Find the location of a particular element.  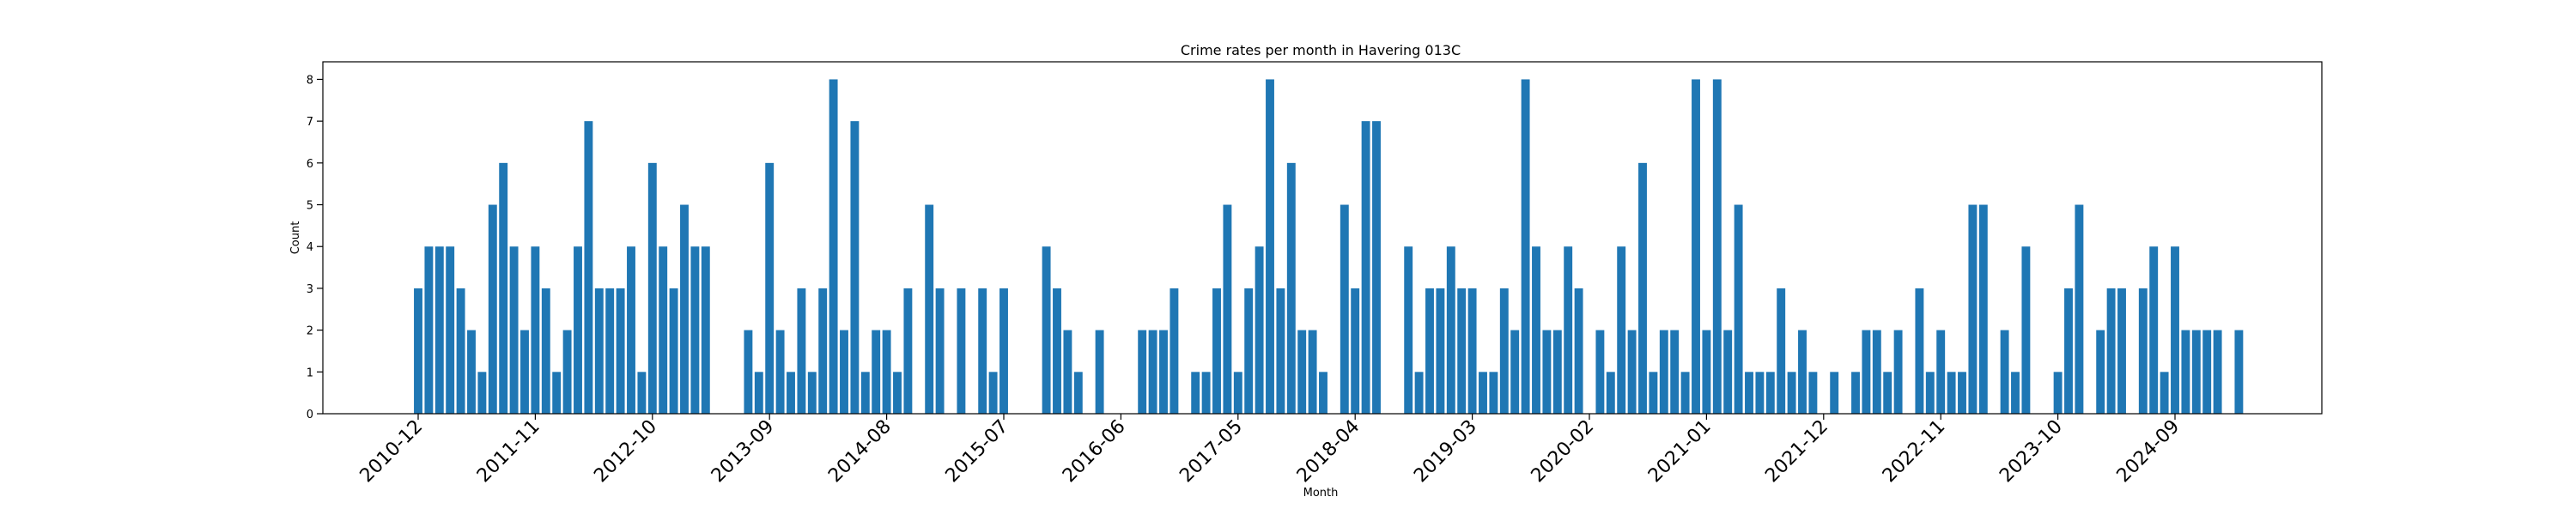

x-tick-label: 2012-10 is located at coordinates (625, 452).